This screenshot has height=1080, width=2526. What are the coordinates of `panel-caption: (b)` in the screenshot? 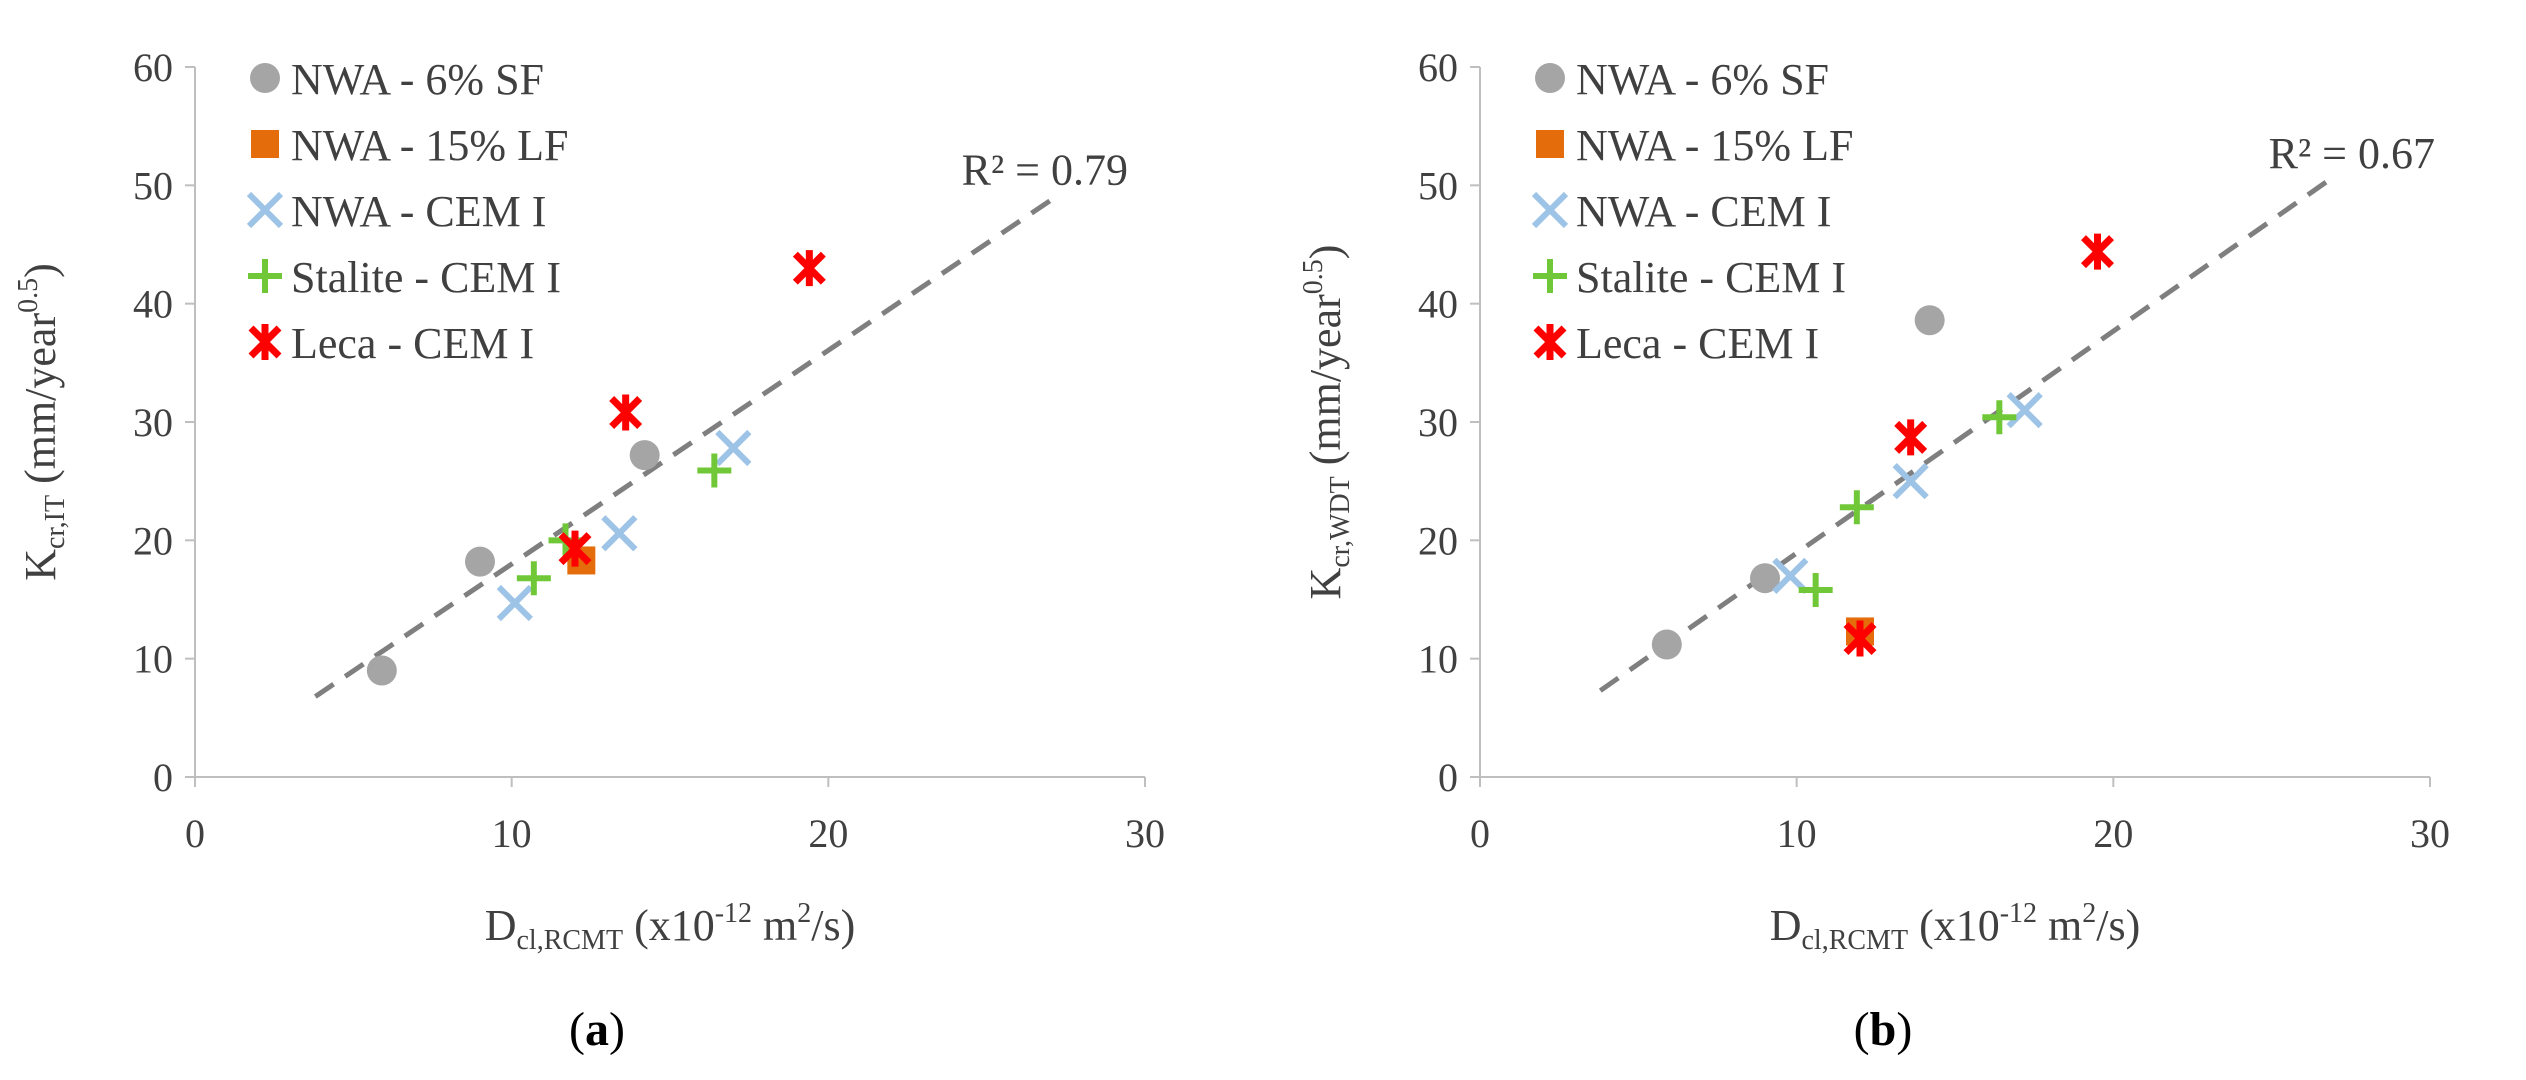 It's located at (1883, 1029).